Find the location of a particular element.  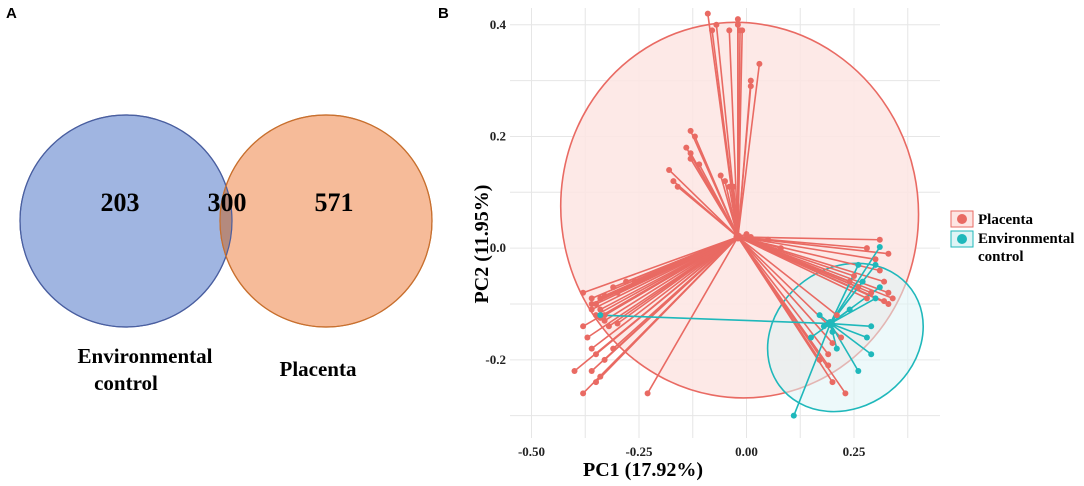

venn-outline-environmental-control is located at coordinates (126, 221).